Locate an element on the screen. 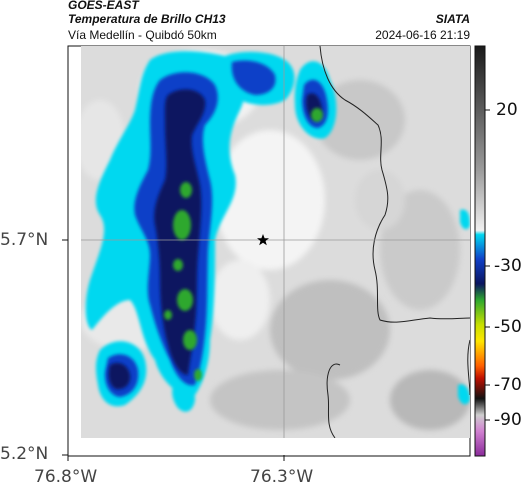 This screenshot has width=526, height=491. river-line is located at coordinates (333, 400).